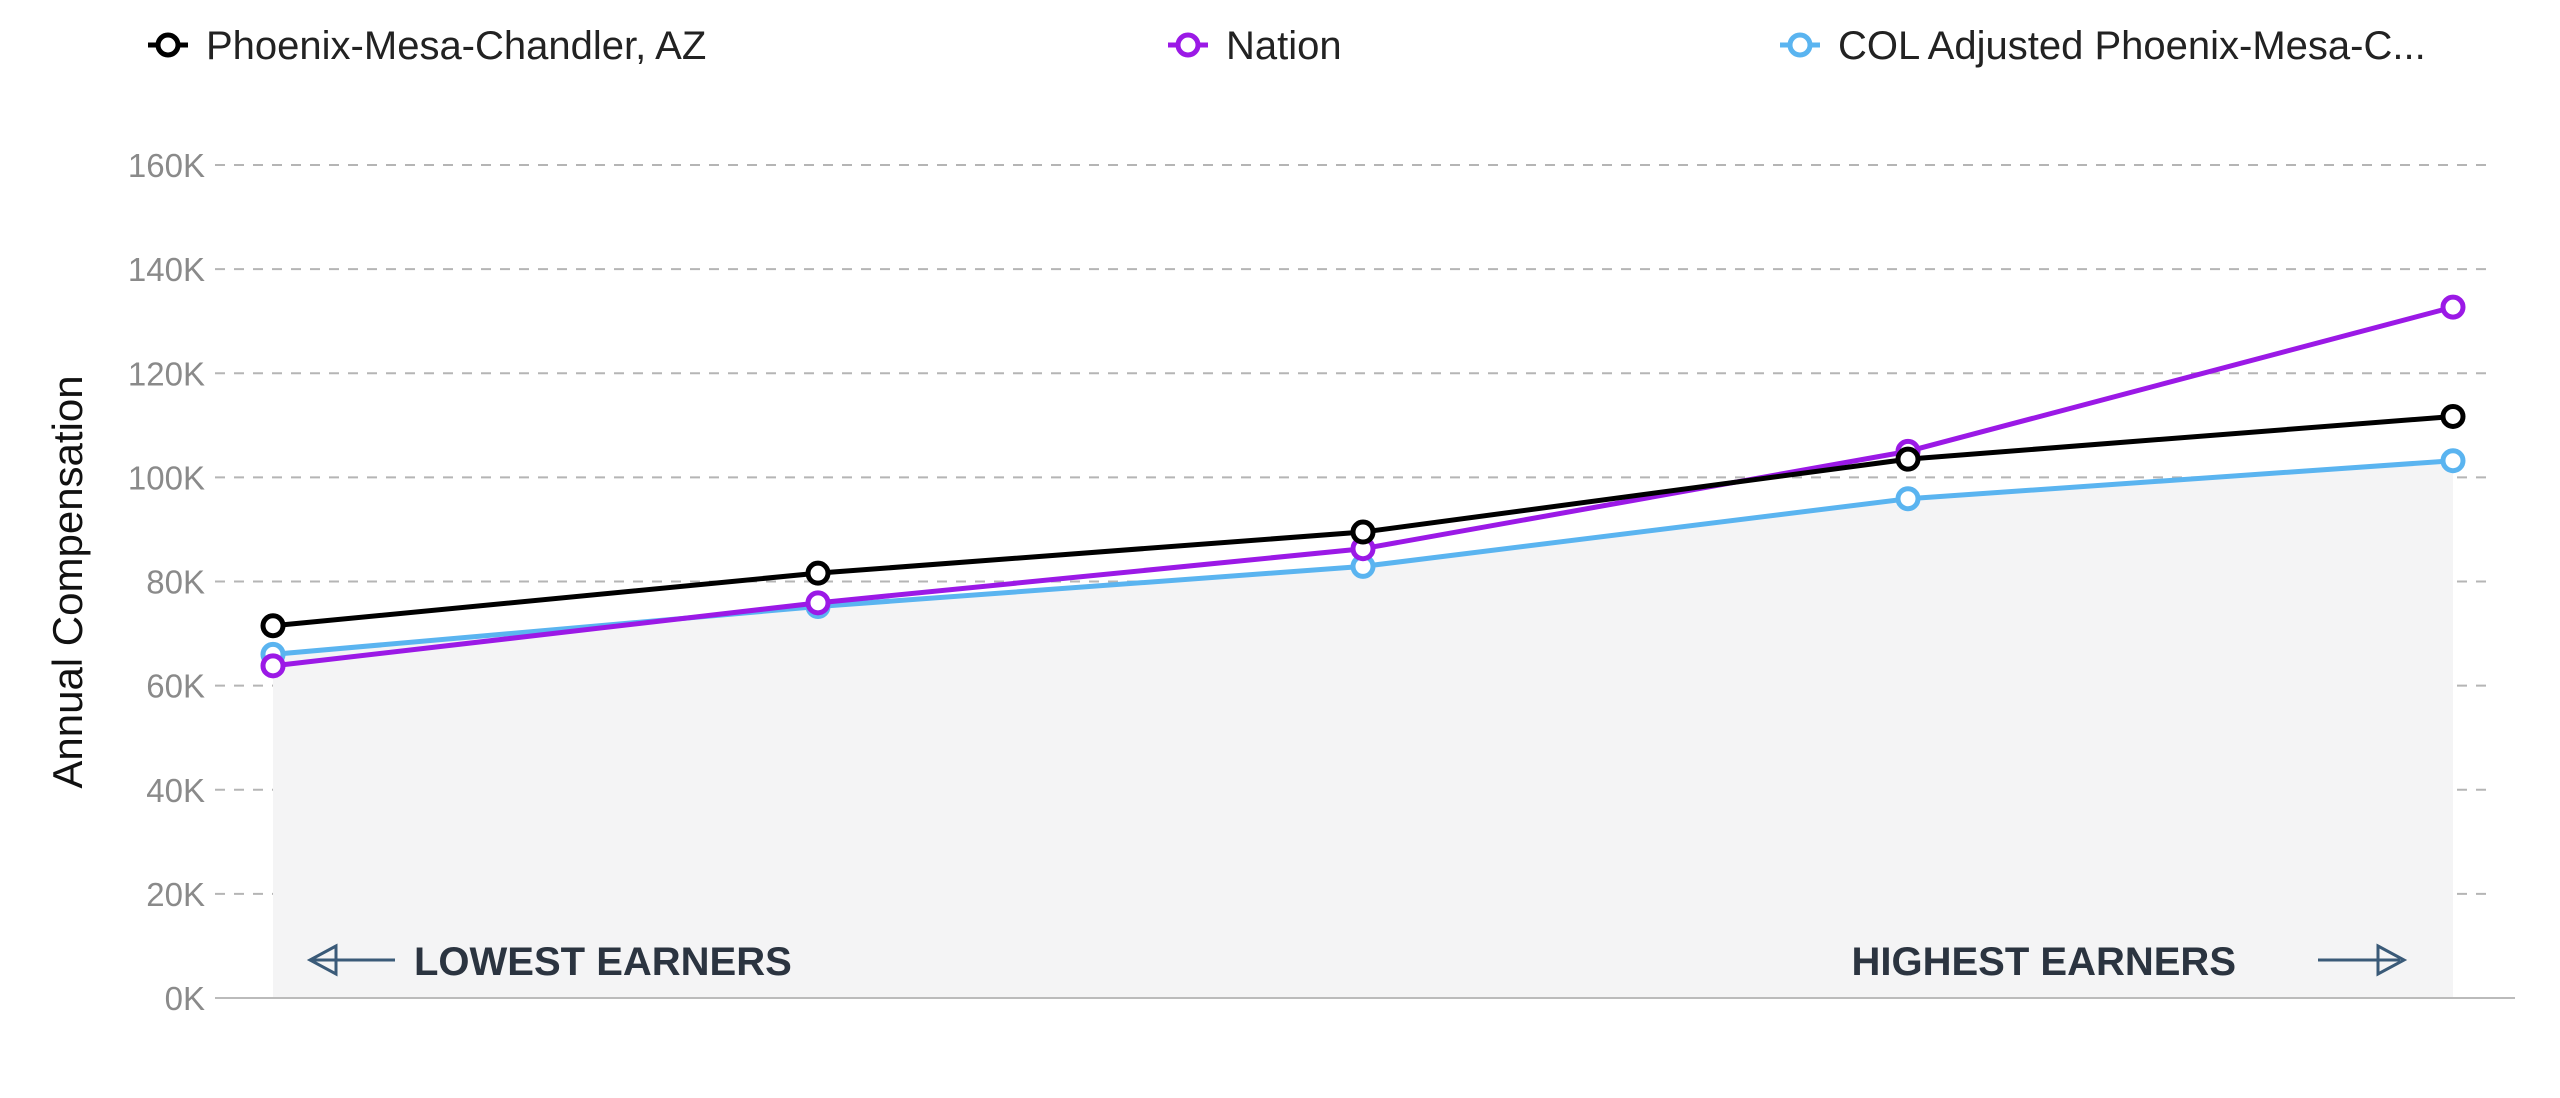 The image size is (2560, 1098). What do you see at coordinates (175, 582) in the screenshot?
I see `y-tick-label: 80K` at bounding box center [175, 582].